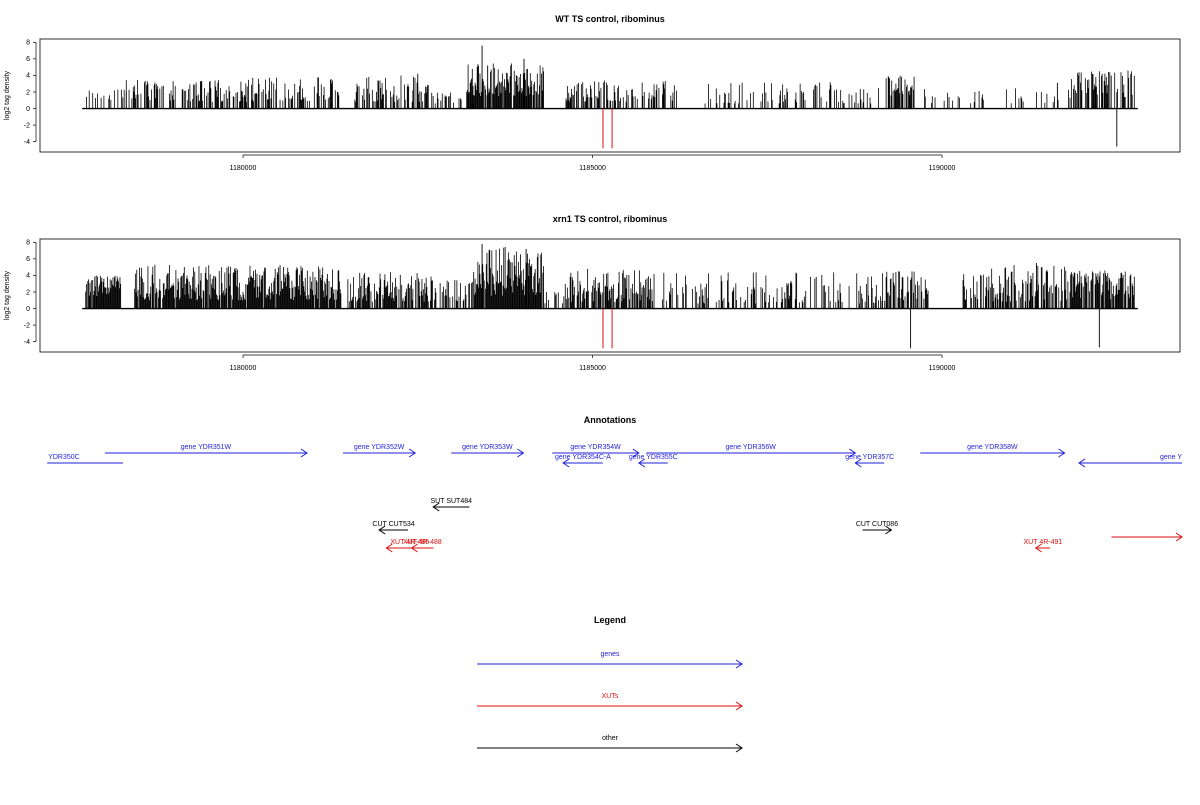  I want to click on legend-item: genes, so click(610, 660).